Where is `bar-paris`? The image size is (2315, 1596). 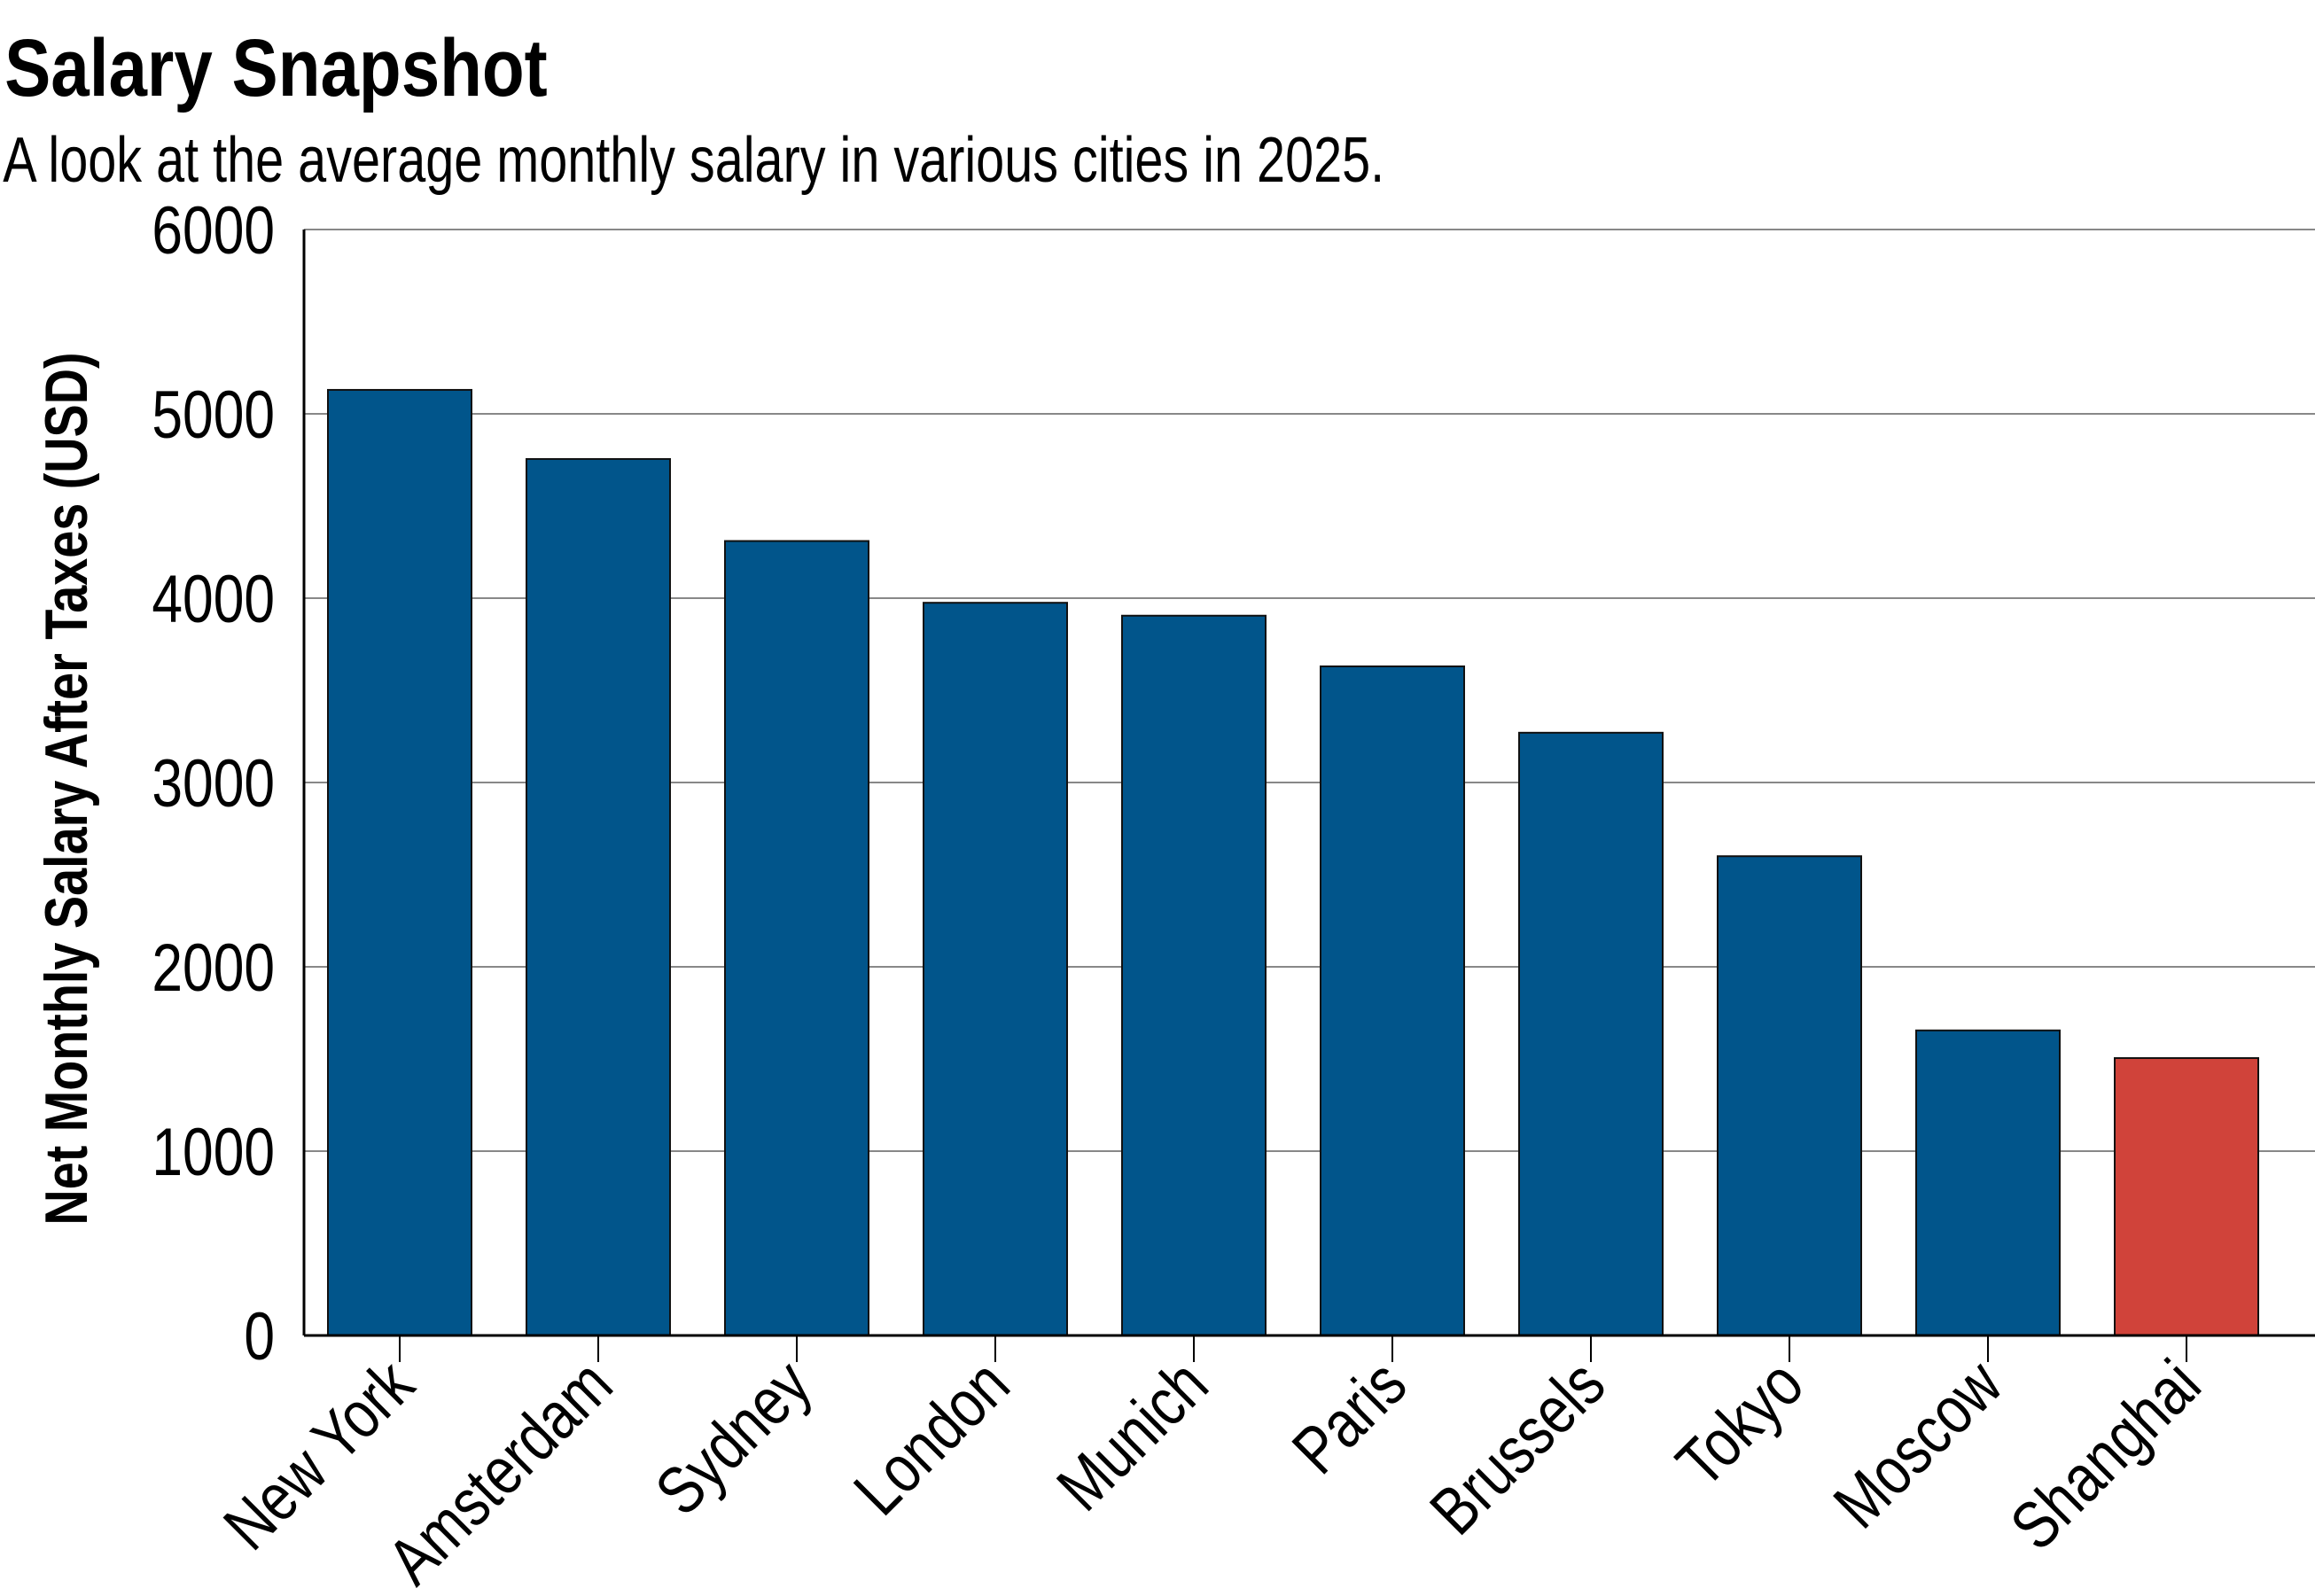
bar-paris is located at coordinates (1392, 1001).